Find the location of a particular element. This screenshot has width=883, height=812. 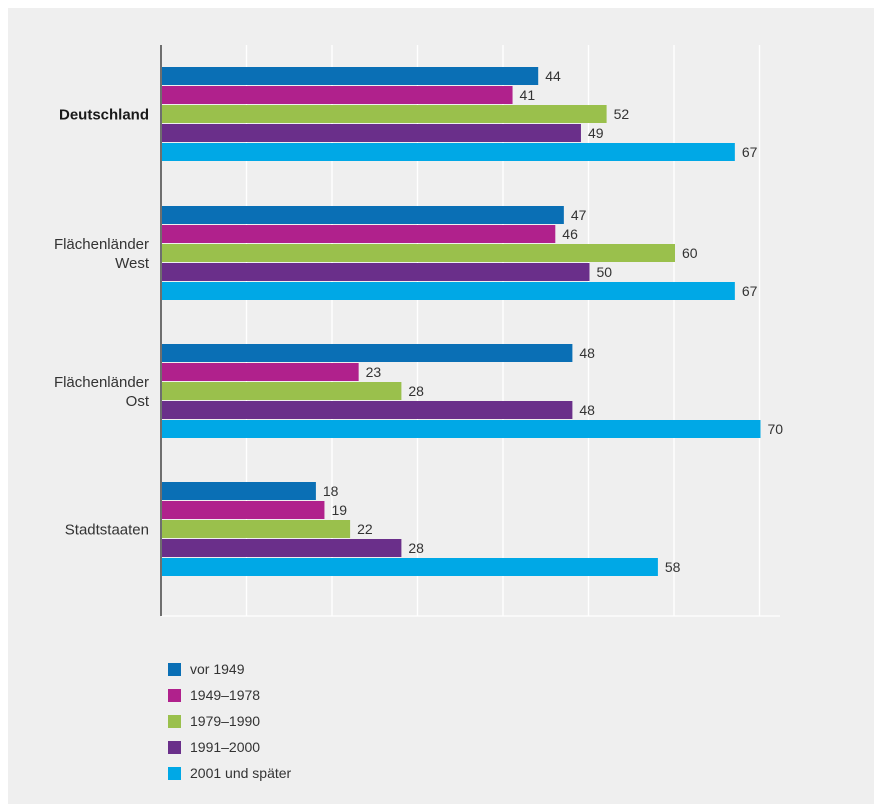

legend-label: 1949–1978 is located at coordinates (225, 695).